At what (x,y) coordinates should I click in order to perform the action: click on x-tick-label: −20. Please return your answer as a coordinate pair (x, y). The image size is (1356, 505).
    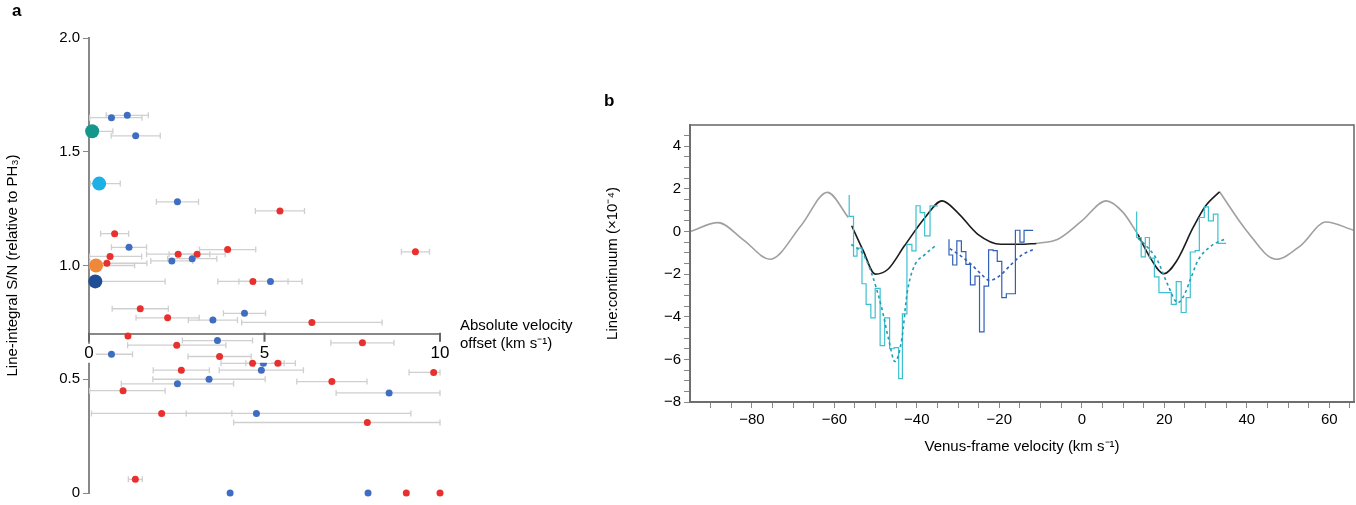
    Looking at the image, I should click on (999, 419).